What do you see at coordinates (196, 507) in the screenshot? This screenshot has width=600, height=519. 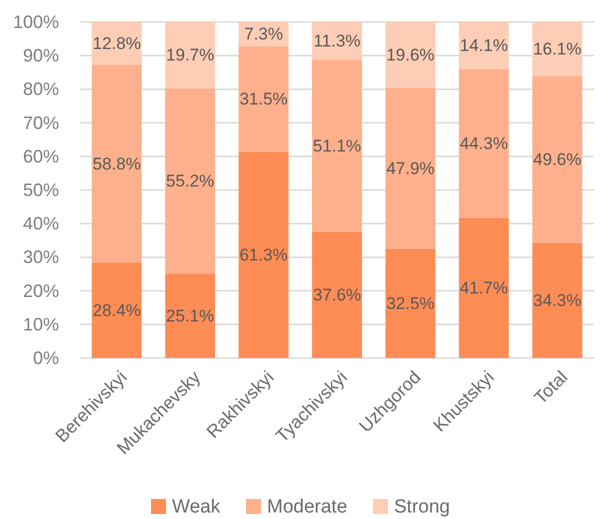 I see `legend-label: Weak` at bounding box center [196, 507].